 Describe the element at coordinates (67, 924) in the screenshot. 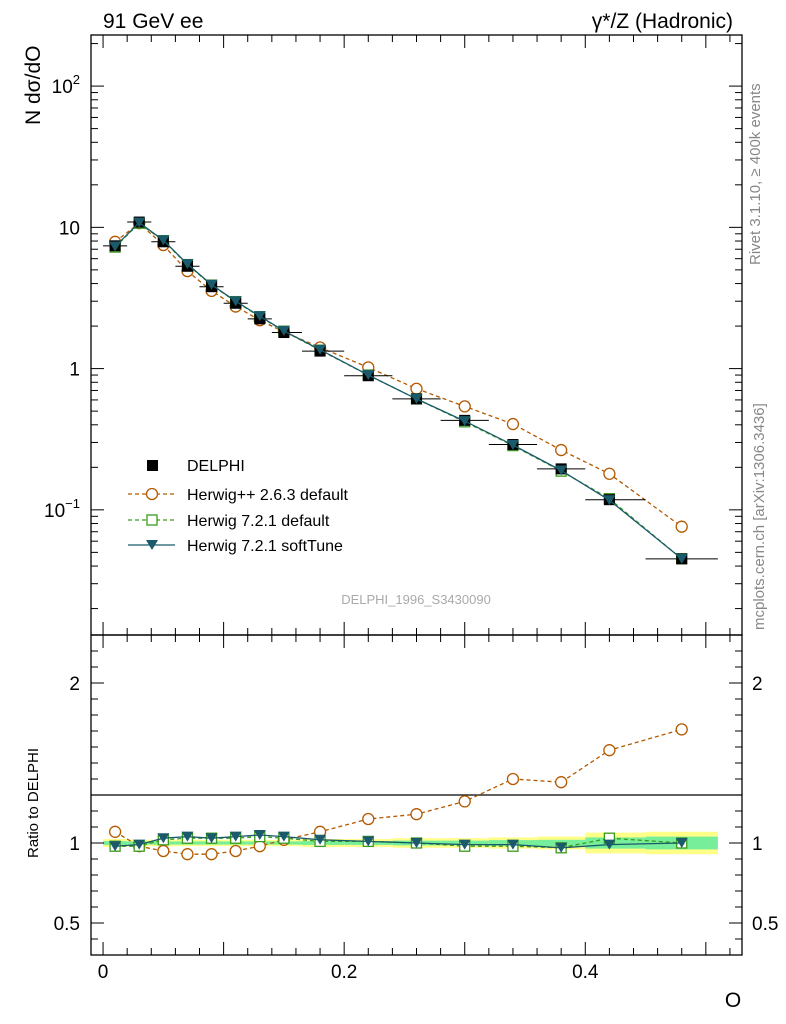

I see `ratio-y-tick-label: 0.5` at that location.